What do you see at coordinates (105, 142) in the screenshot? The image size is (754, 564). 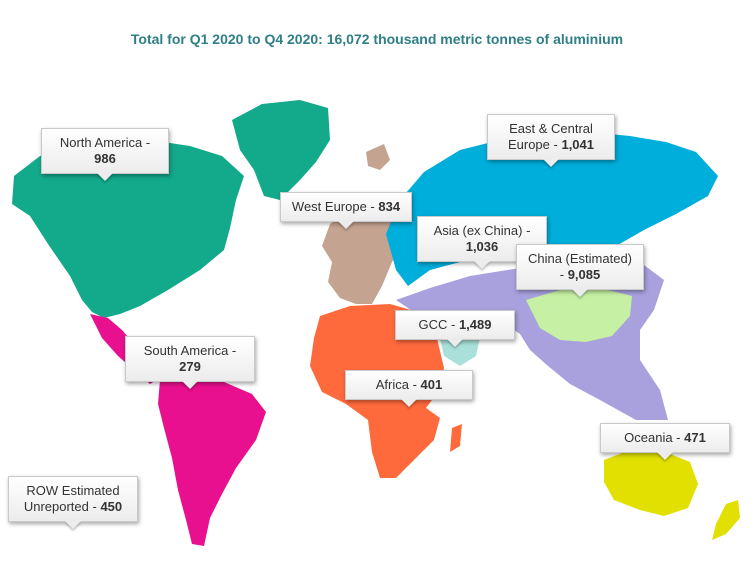 I see `callout-label: North America -` at bounding box center [105, 142].